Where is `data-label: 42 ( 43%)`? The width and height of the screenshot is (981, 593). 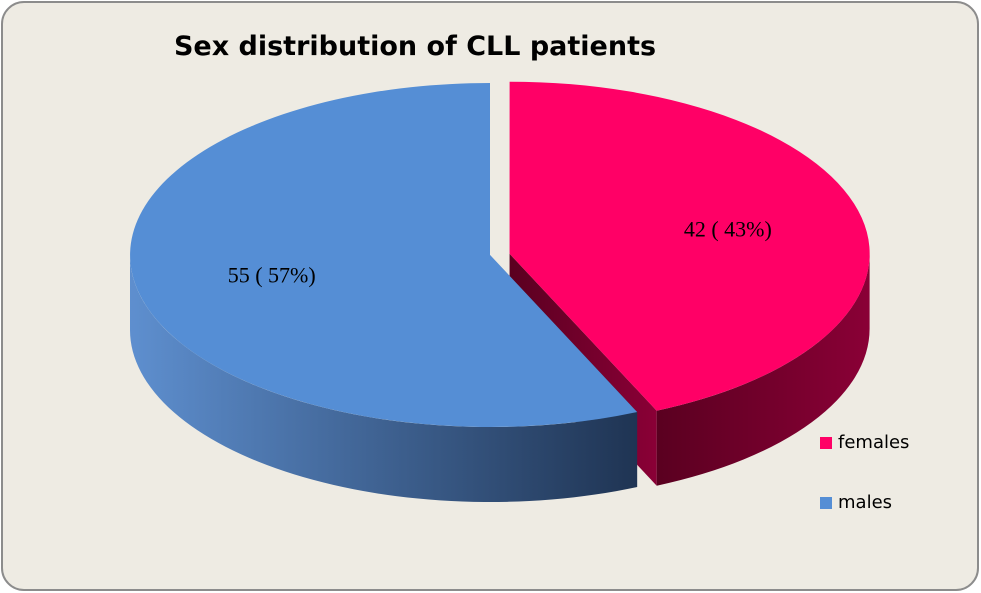 data-label: 42 ( 43%) is located at coordinates (728, 229).